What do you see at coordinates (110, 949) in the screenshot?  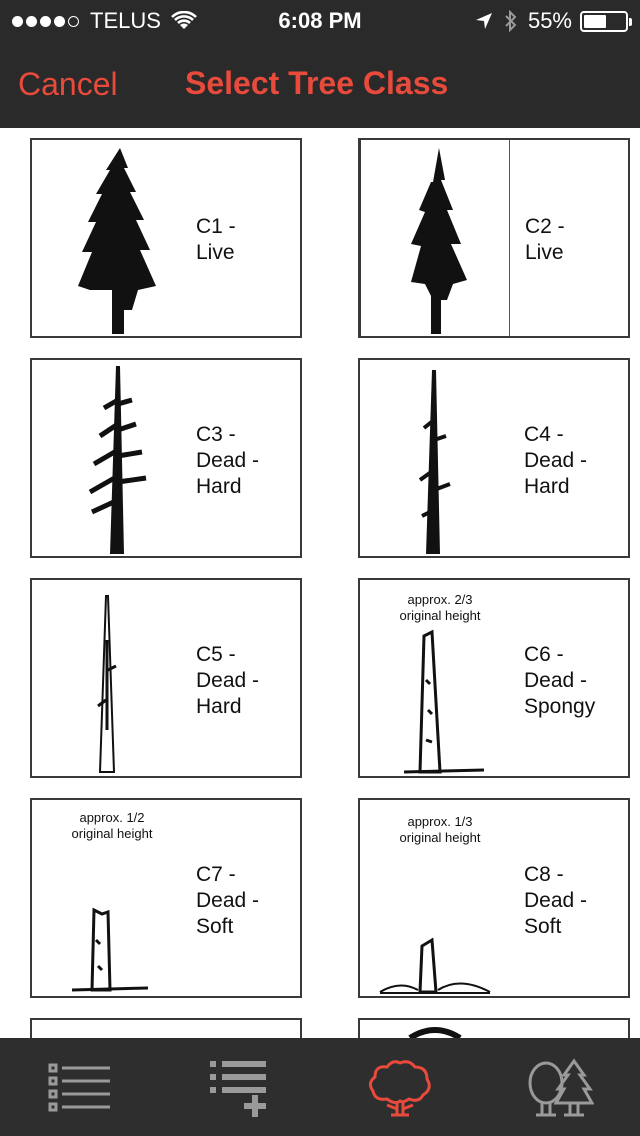 I see `dead-soft-snag-illustration` at bounding box center [110, 949].